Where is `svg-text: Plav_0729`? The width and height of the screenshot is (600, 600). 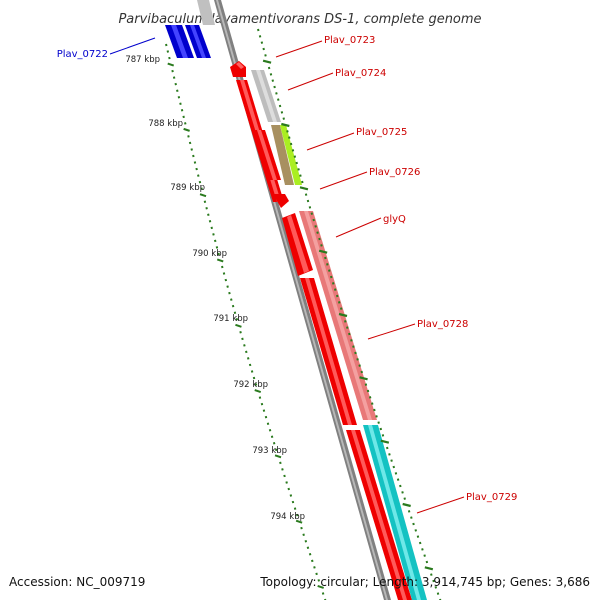 svg-text: Plav_0729 is located at coordinates (491, 497).